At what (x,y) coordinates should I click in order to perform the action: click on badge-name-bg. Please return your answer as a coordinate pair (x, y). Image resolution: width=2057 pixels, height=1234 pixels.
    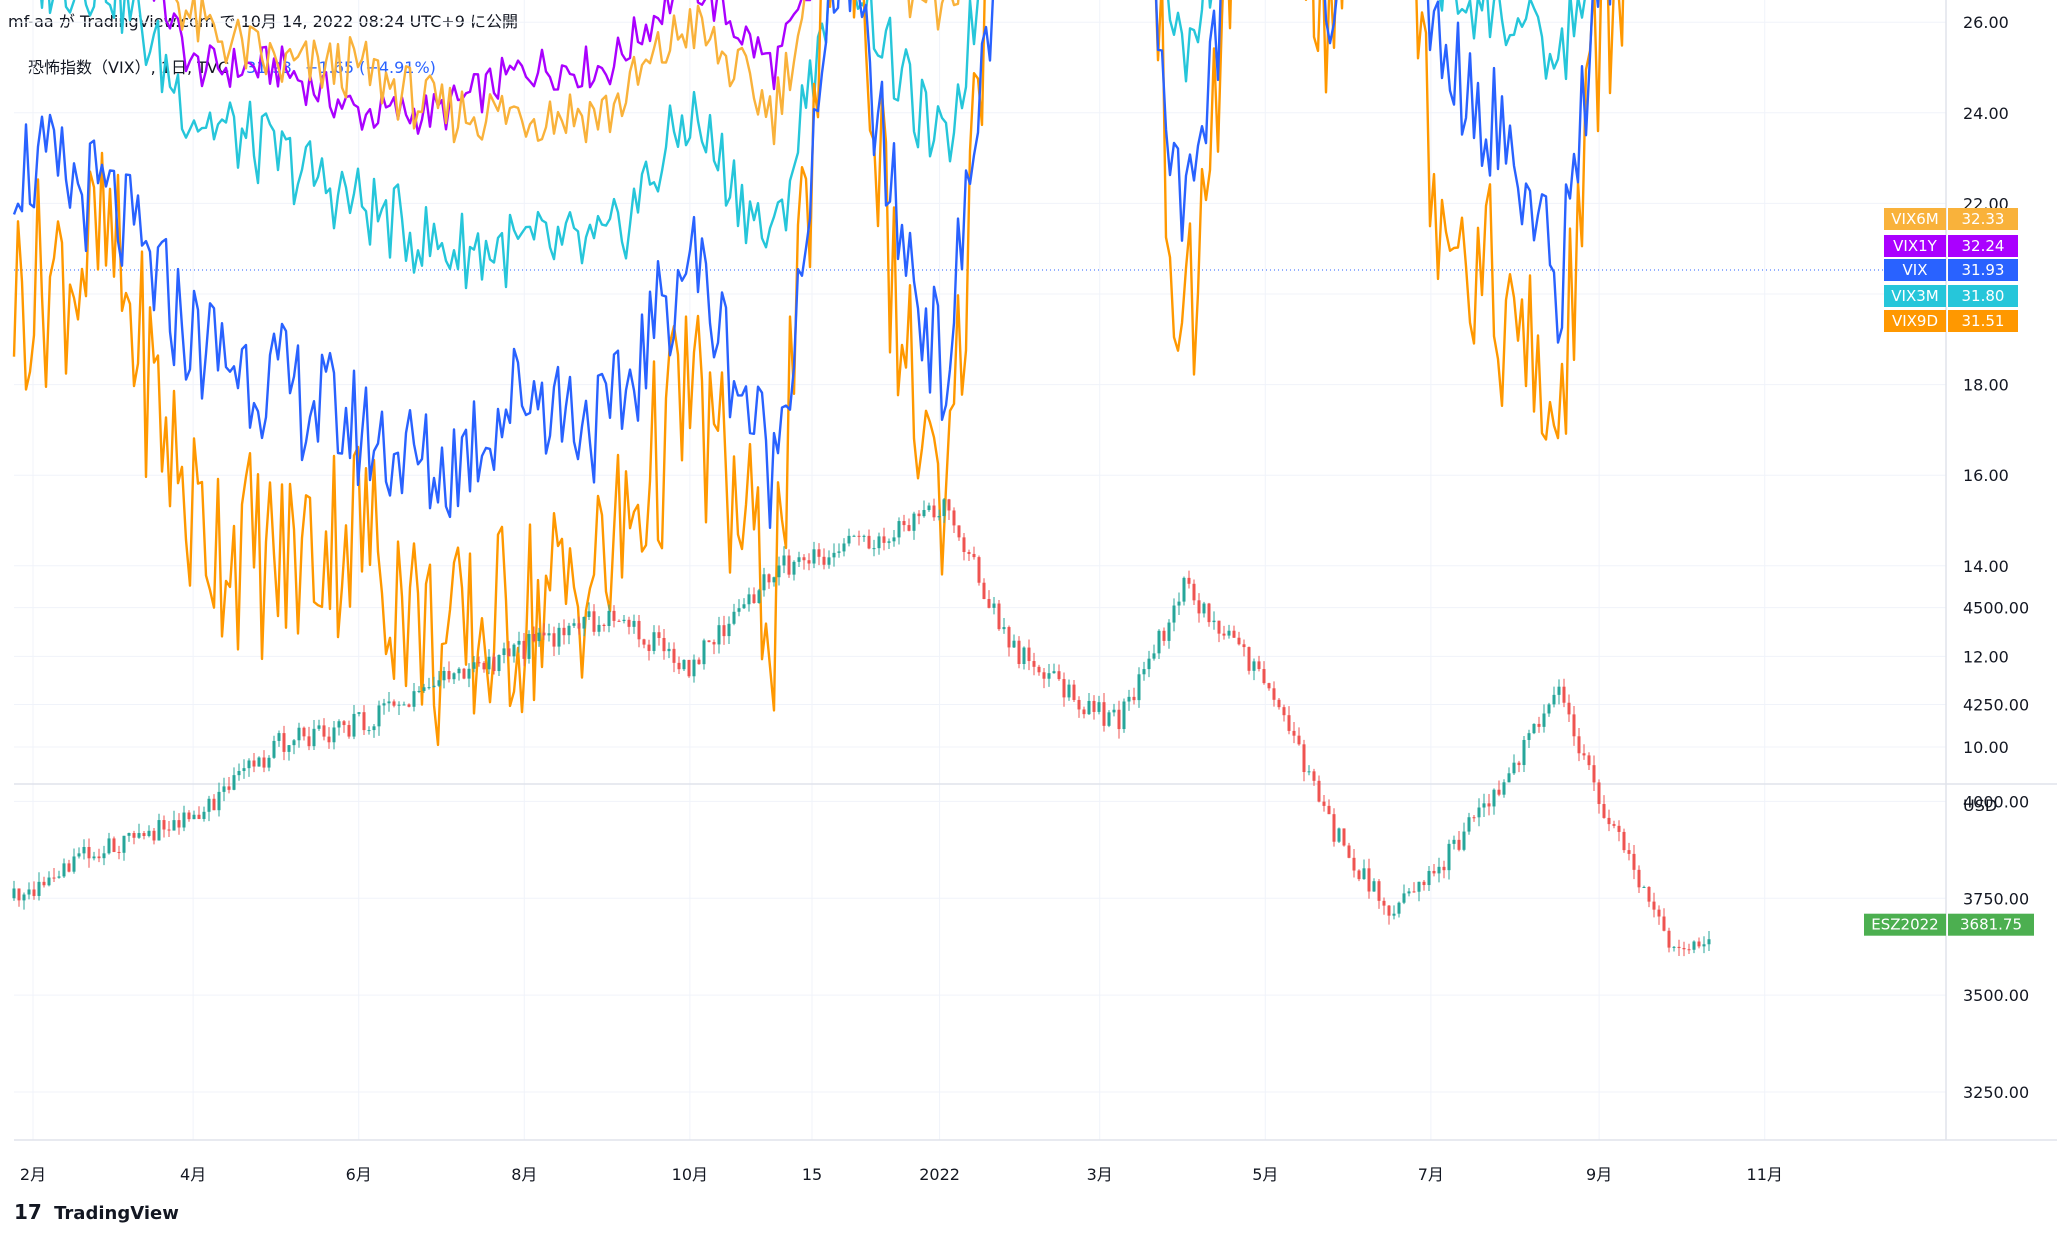
    Looking at the image, I should click on (1915, 270).